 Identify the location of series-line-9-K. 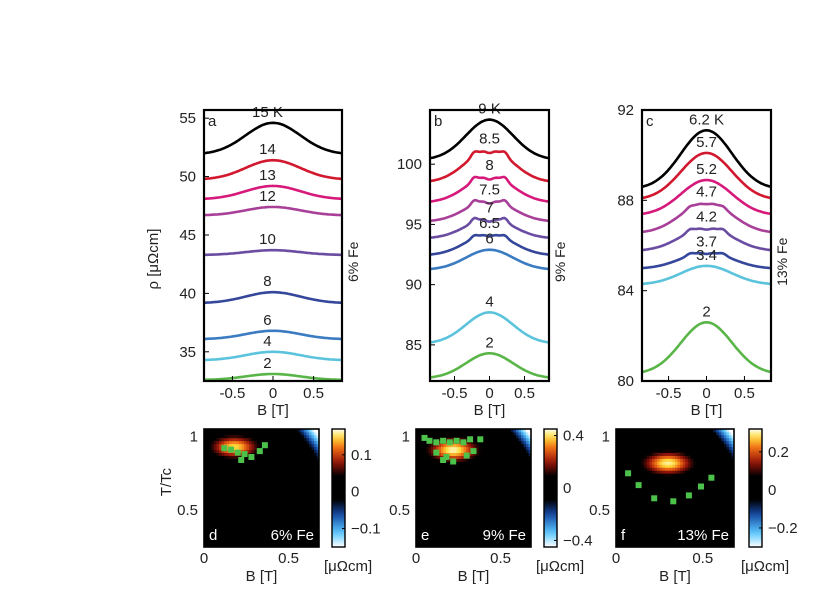
(489, 139).